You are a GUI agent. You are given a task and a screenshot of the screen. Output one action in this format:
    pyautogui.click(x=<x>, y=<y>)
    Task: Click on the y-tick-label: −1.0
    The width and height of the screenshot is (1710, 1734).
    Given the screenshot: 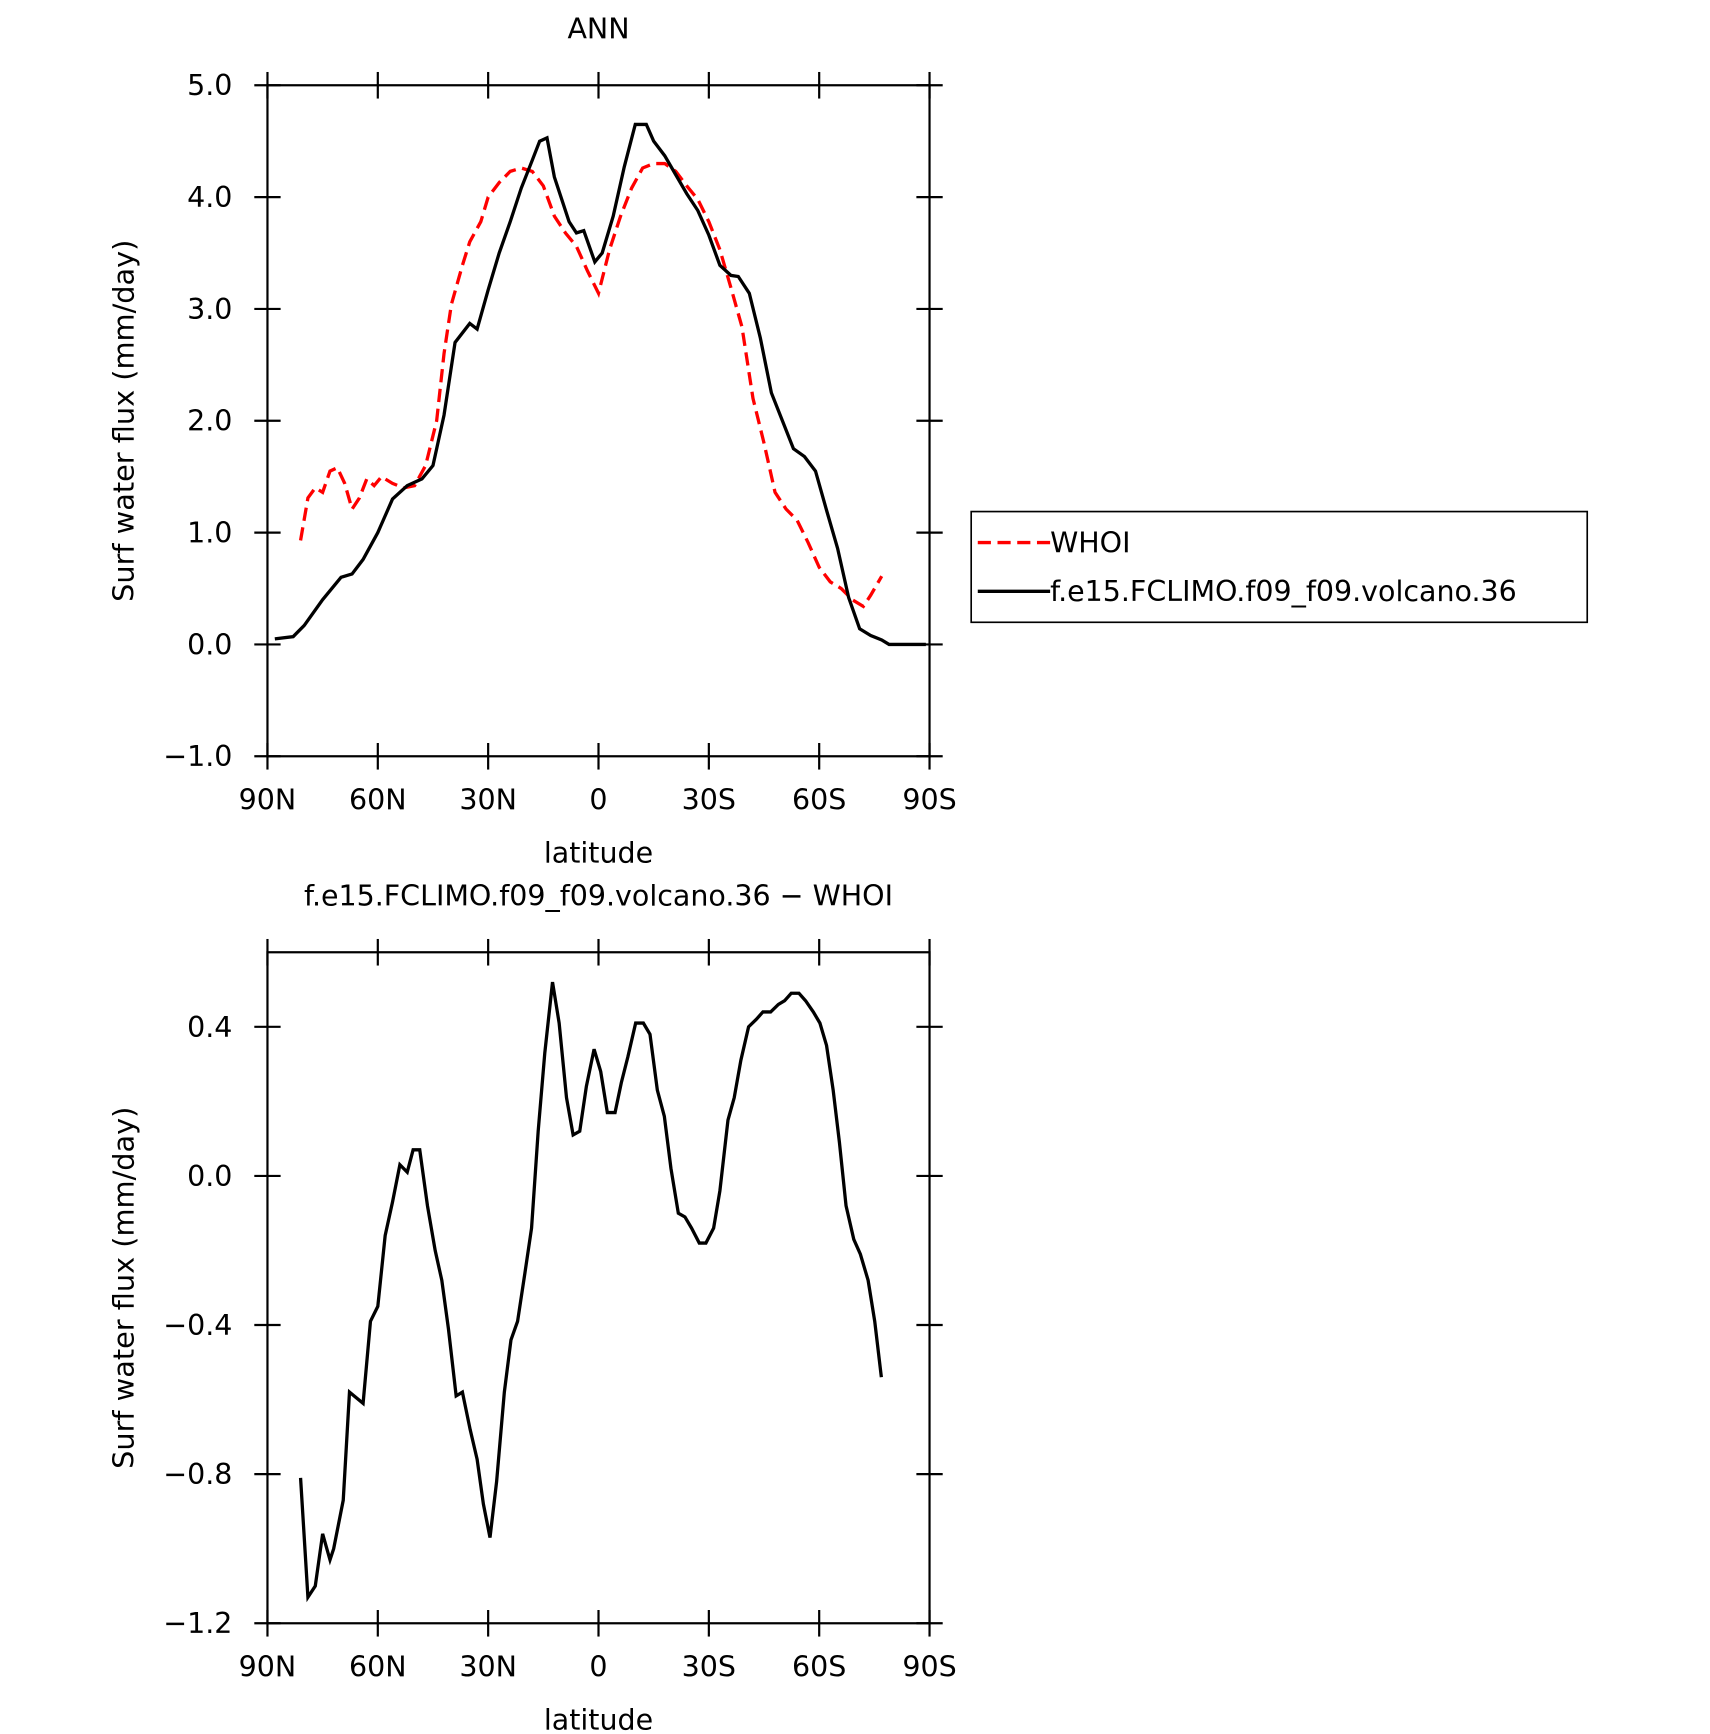 What is the action you would take?
    pyautogui.click(x=197, y=756)
    